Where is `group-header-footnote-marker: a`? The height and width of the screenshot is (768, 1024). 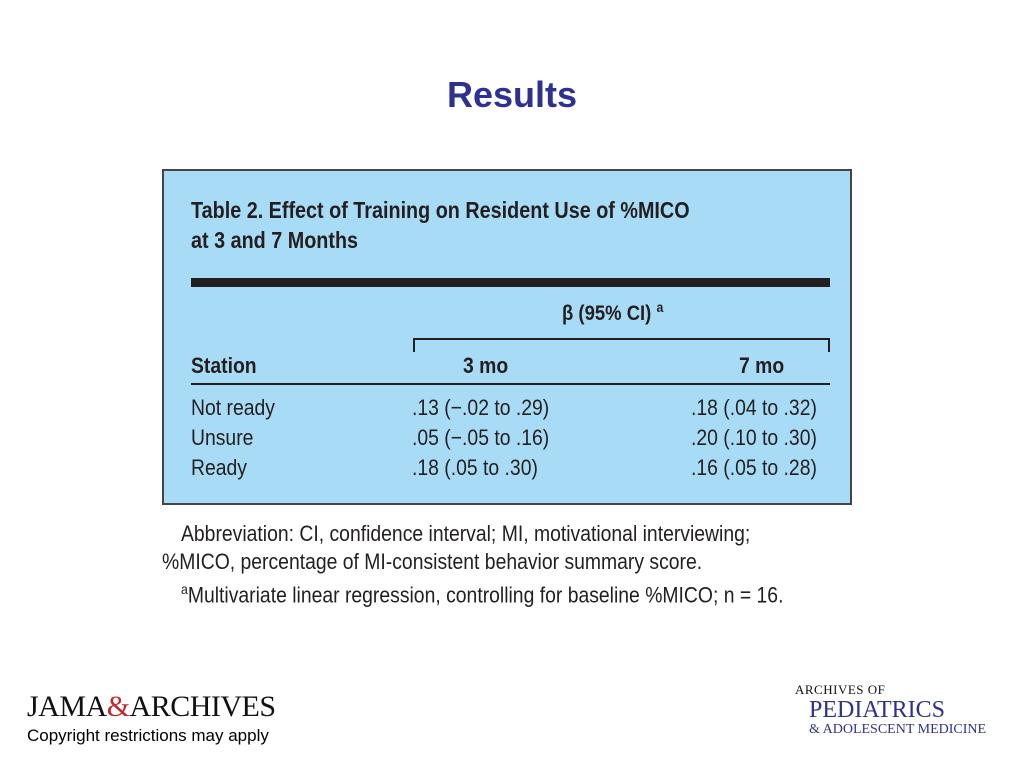
group-header-footnote-marker: a is located at coordinates (660, 307).